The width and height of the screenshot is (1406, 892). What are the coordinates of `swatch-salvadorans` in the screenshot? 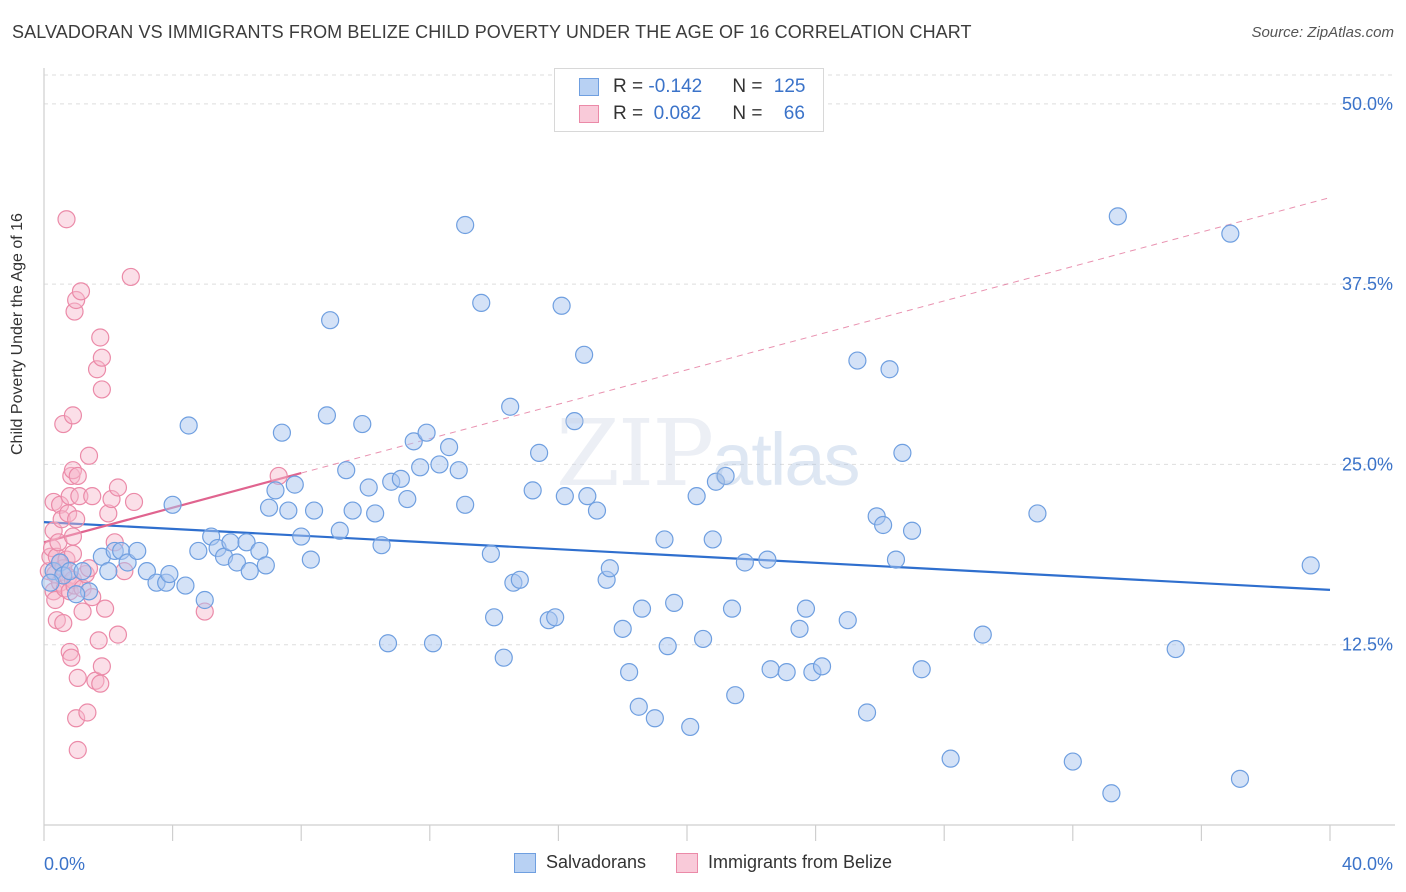 It's located at (524, 862).